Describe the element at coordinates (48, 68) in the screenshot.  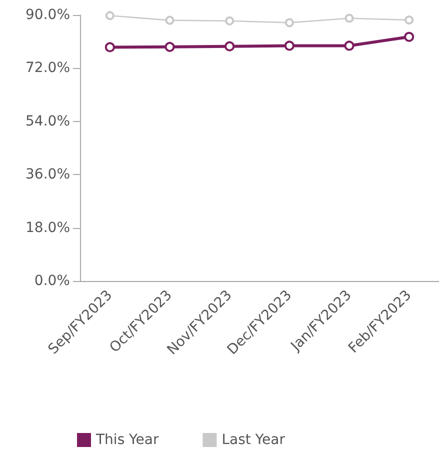
I see `y-tick-label: 72.0%` at that location.